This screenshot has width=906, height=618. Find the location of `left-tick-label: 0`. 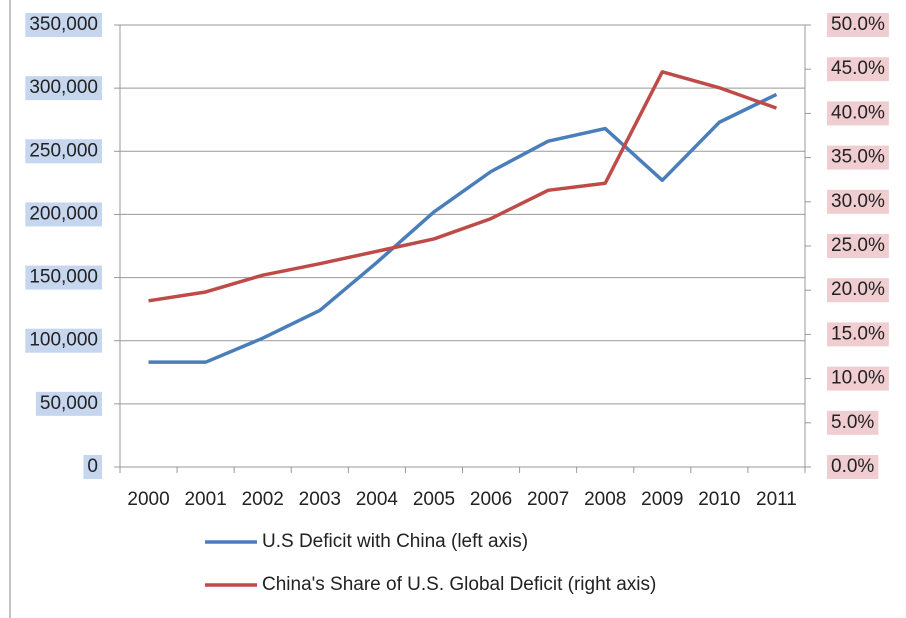

left-tick-label: 0 is located at coordinates (92, 466).